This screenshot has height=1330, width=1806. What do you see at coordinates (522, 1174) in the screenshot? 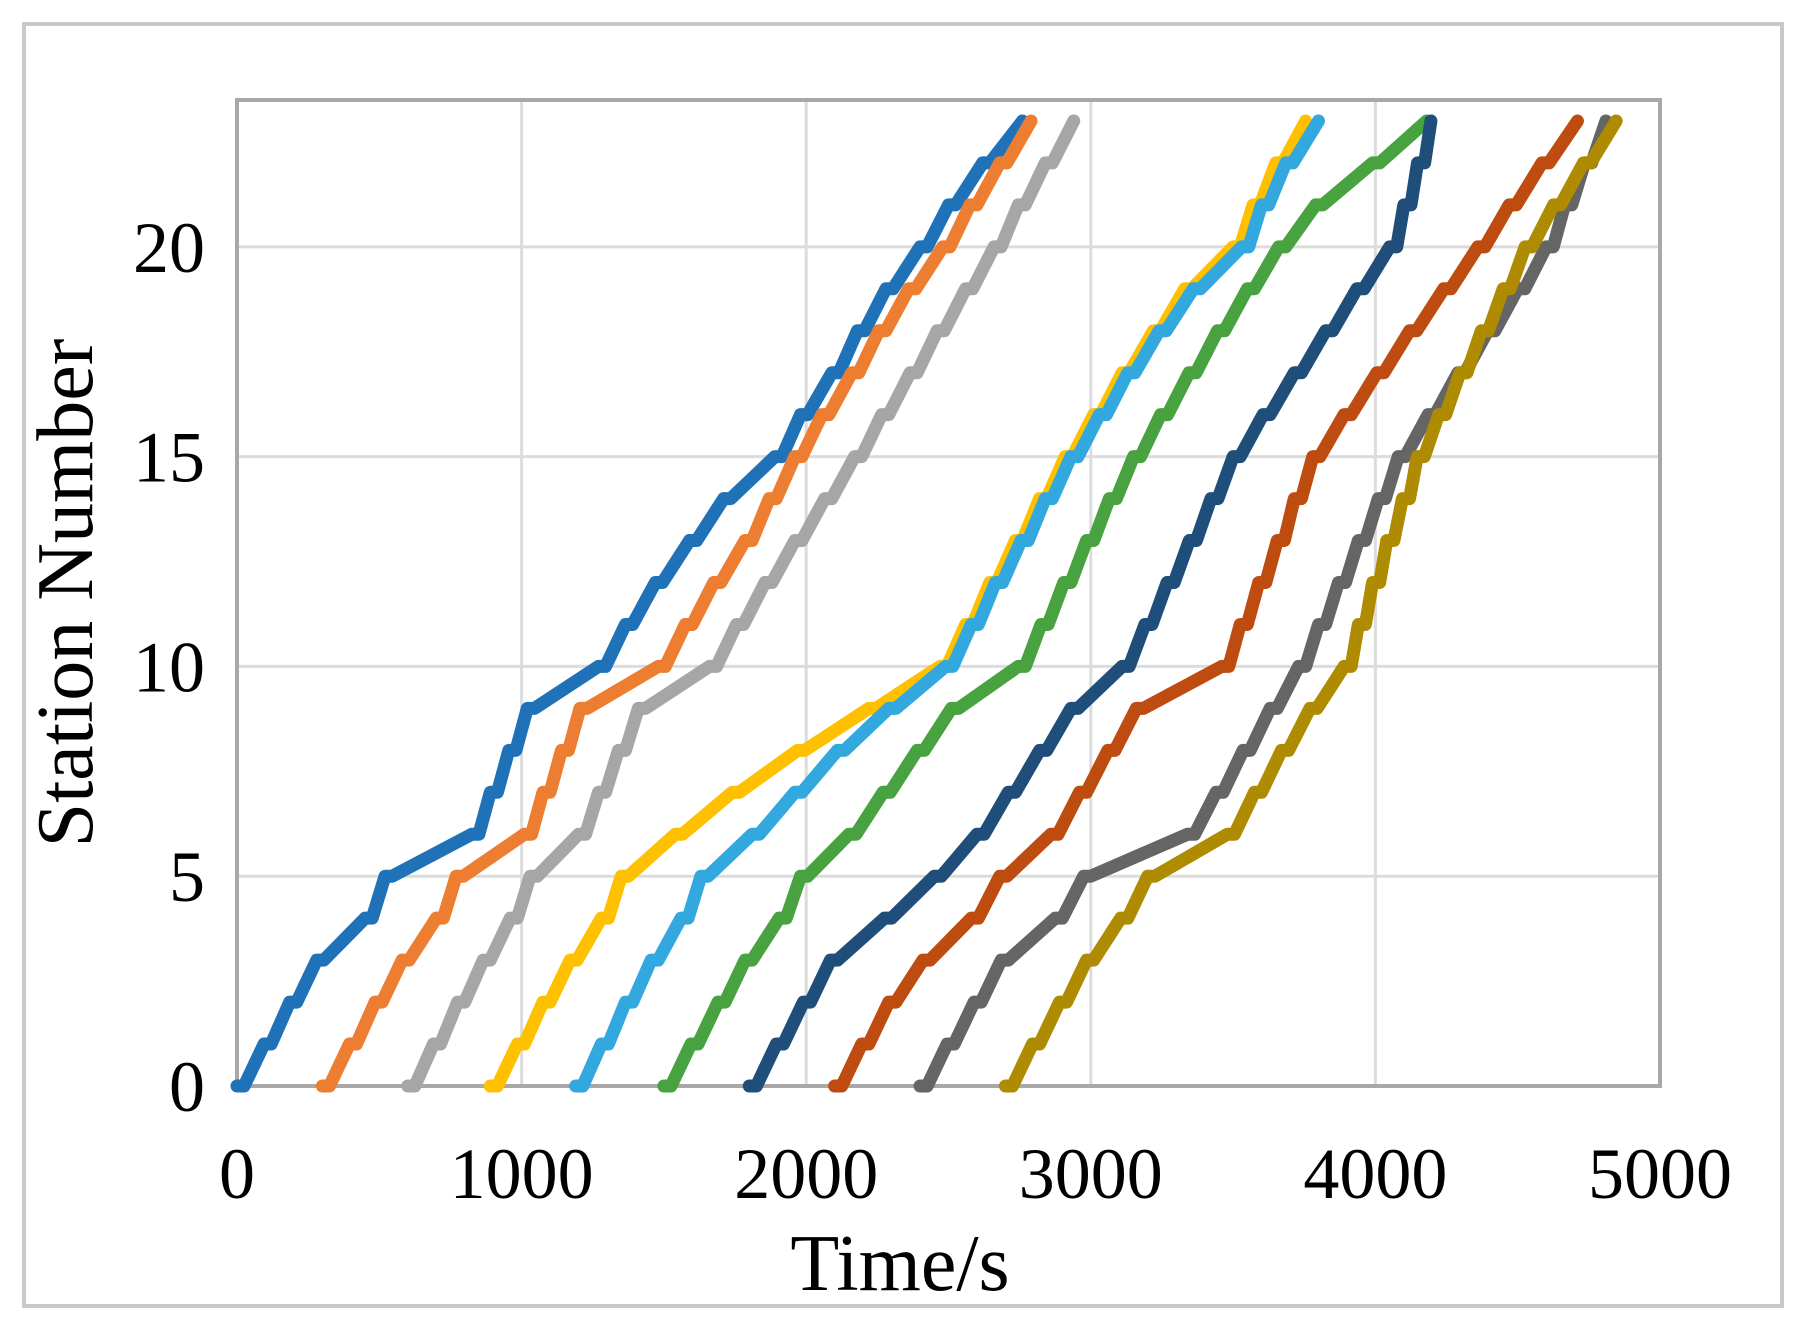
I see `x-tick-label: 1000` at bounding box center [522, 1174].